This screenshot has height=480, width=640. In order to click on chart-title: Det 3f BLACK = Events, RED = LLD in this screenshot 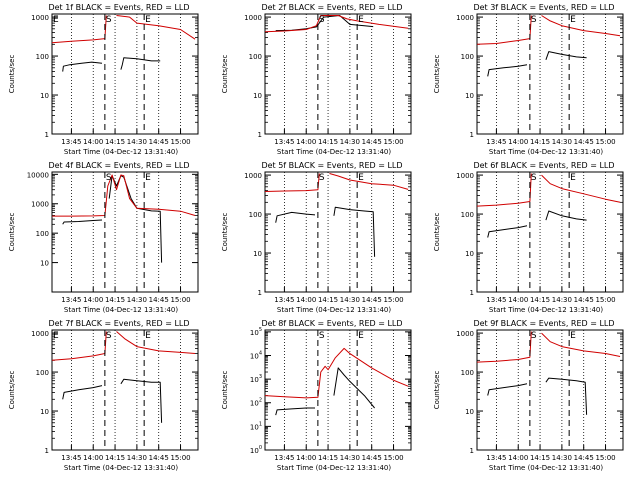, I will do `click(543, 7)`.